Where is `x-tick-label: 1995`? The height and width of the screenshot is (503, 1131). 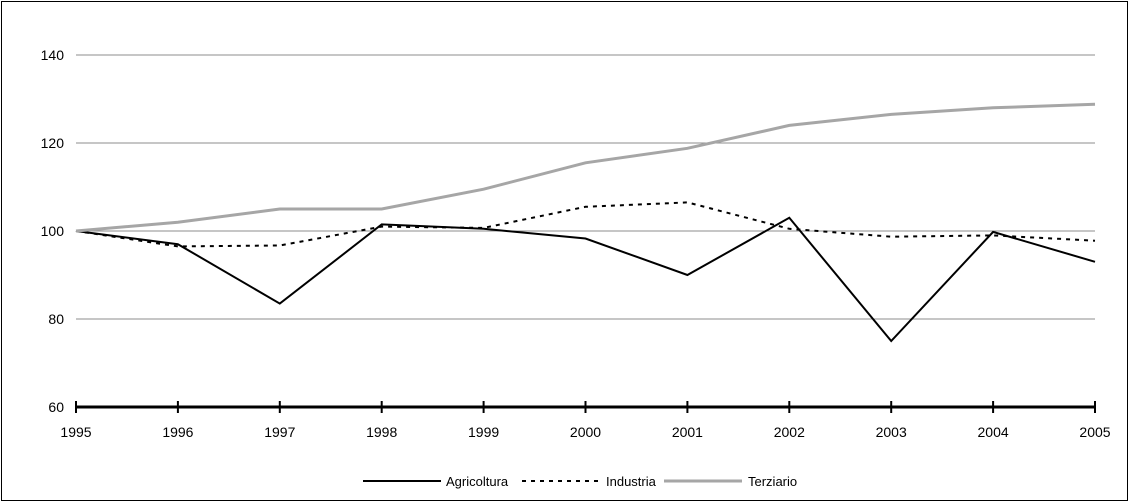 x-tick-label: 1995 is located at coordinates (75, 432).